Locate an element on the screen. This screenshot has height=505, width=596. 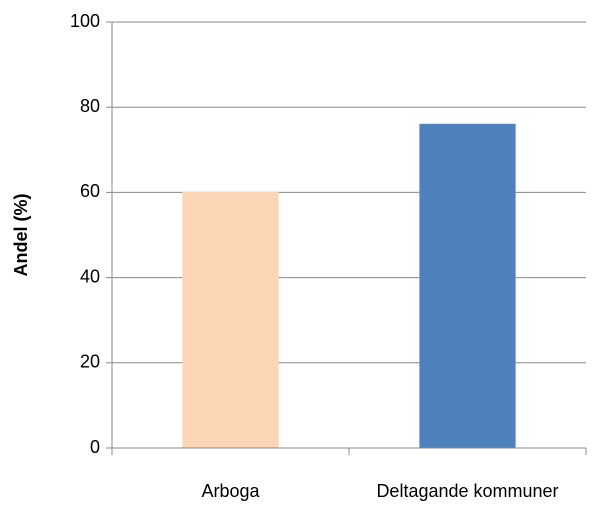
y-tick-label: 100 is located at coordinates (85, 21).